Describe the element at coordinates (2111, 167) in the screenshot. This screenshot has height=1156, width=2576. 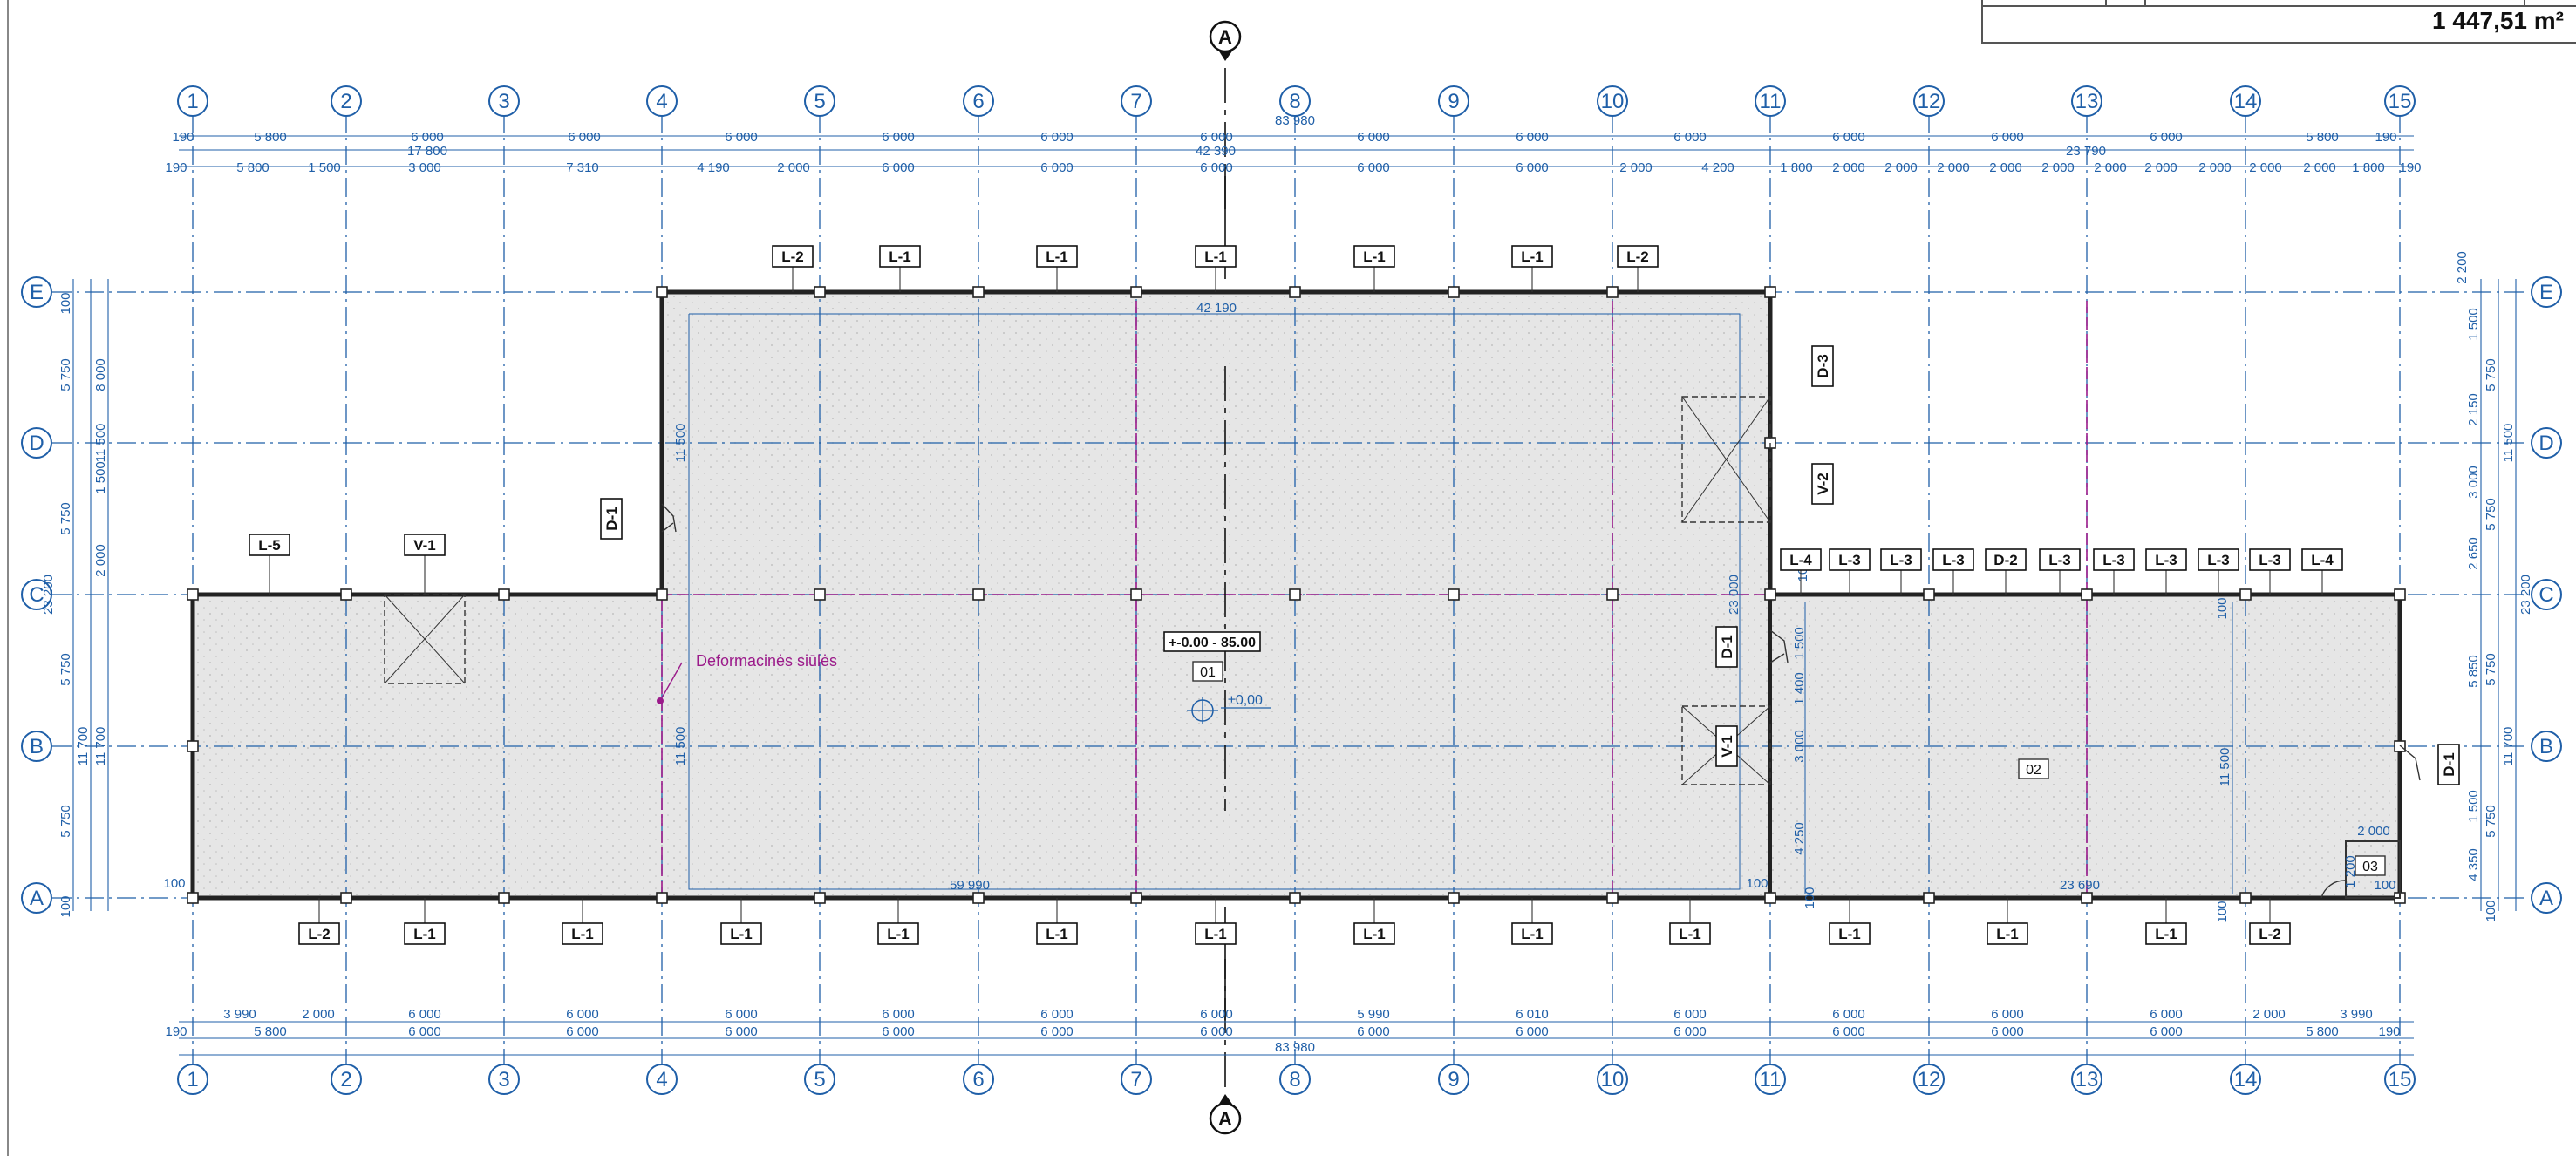
I see `dim-top3-20: 2 000` at that location.